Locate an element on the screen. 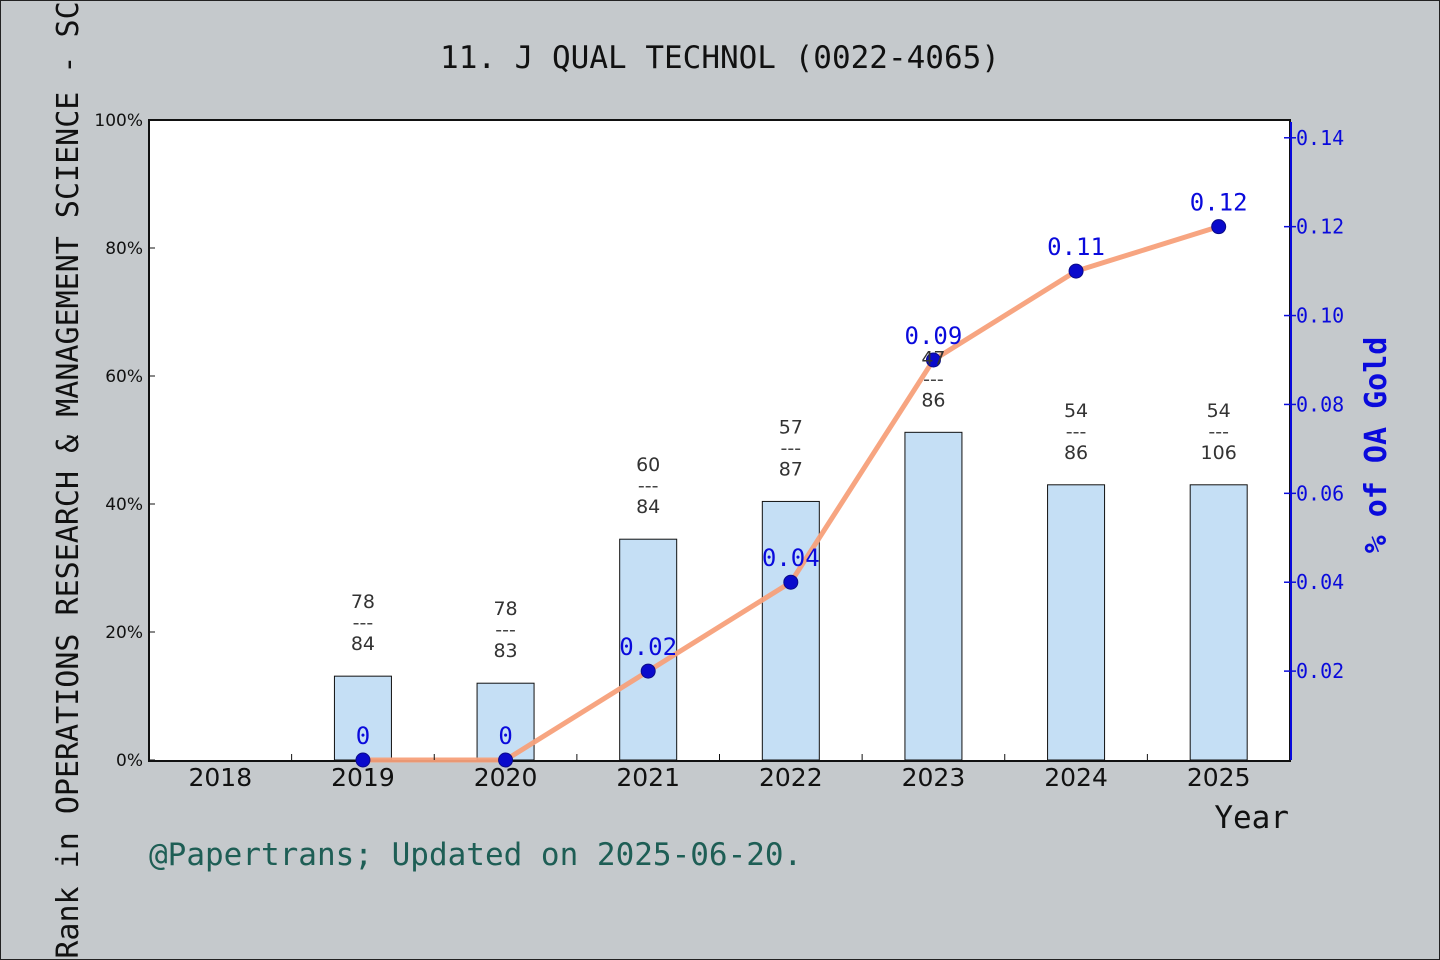 The height and width of the screenshot is (960, 1440). oa-gold-point-2025 is located at coordinates (1219, 227).